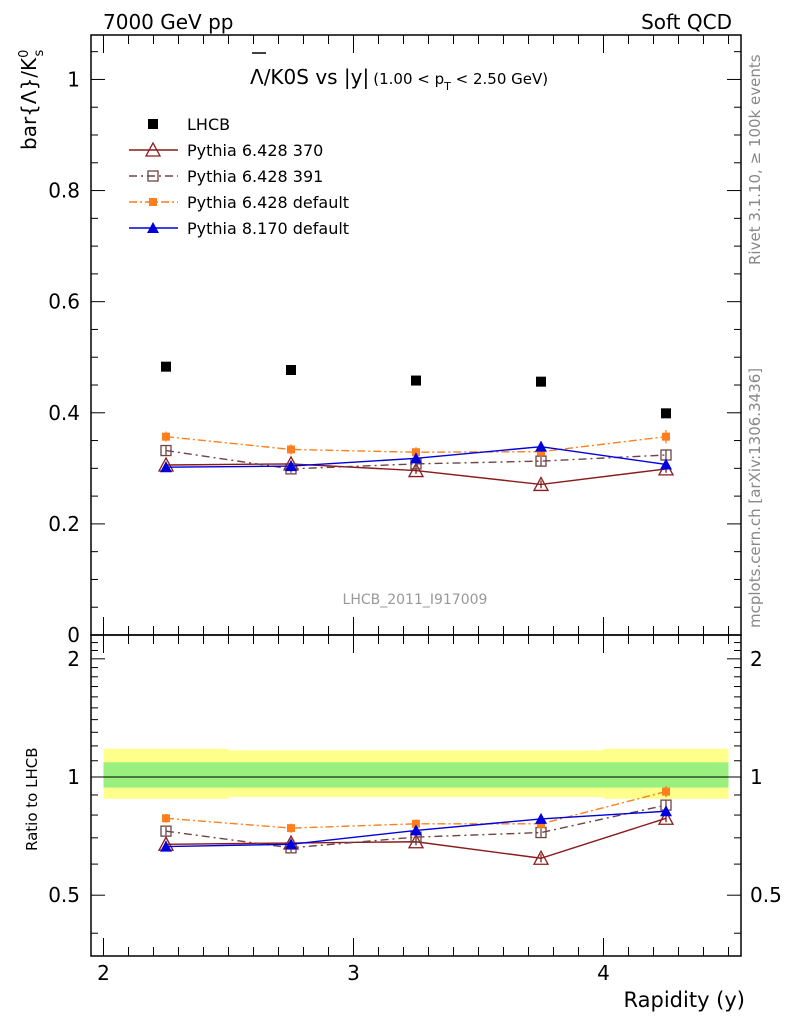 The image size is (786, 1024). Describe the element at coordinates (73, 79) in the screenshot. I see `main-y-tick-label: 1` at that location.